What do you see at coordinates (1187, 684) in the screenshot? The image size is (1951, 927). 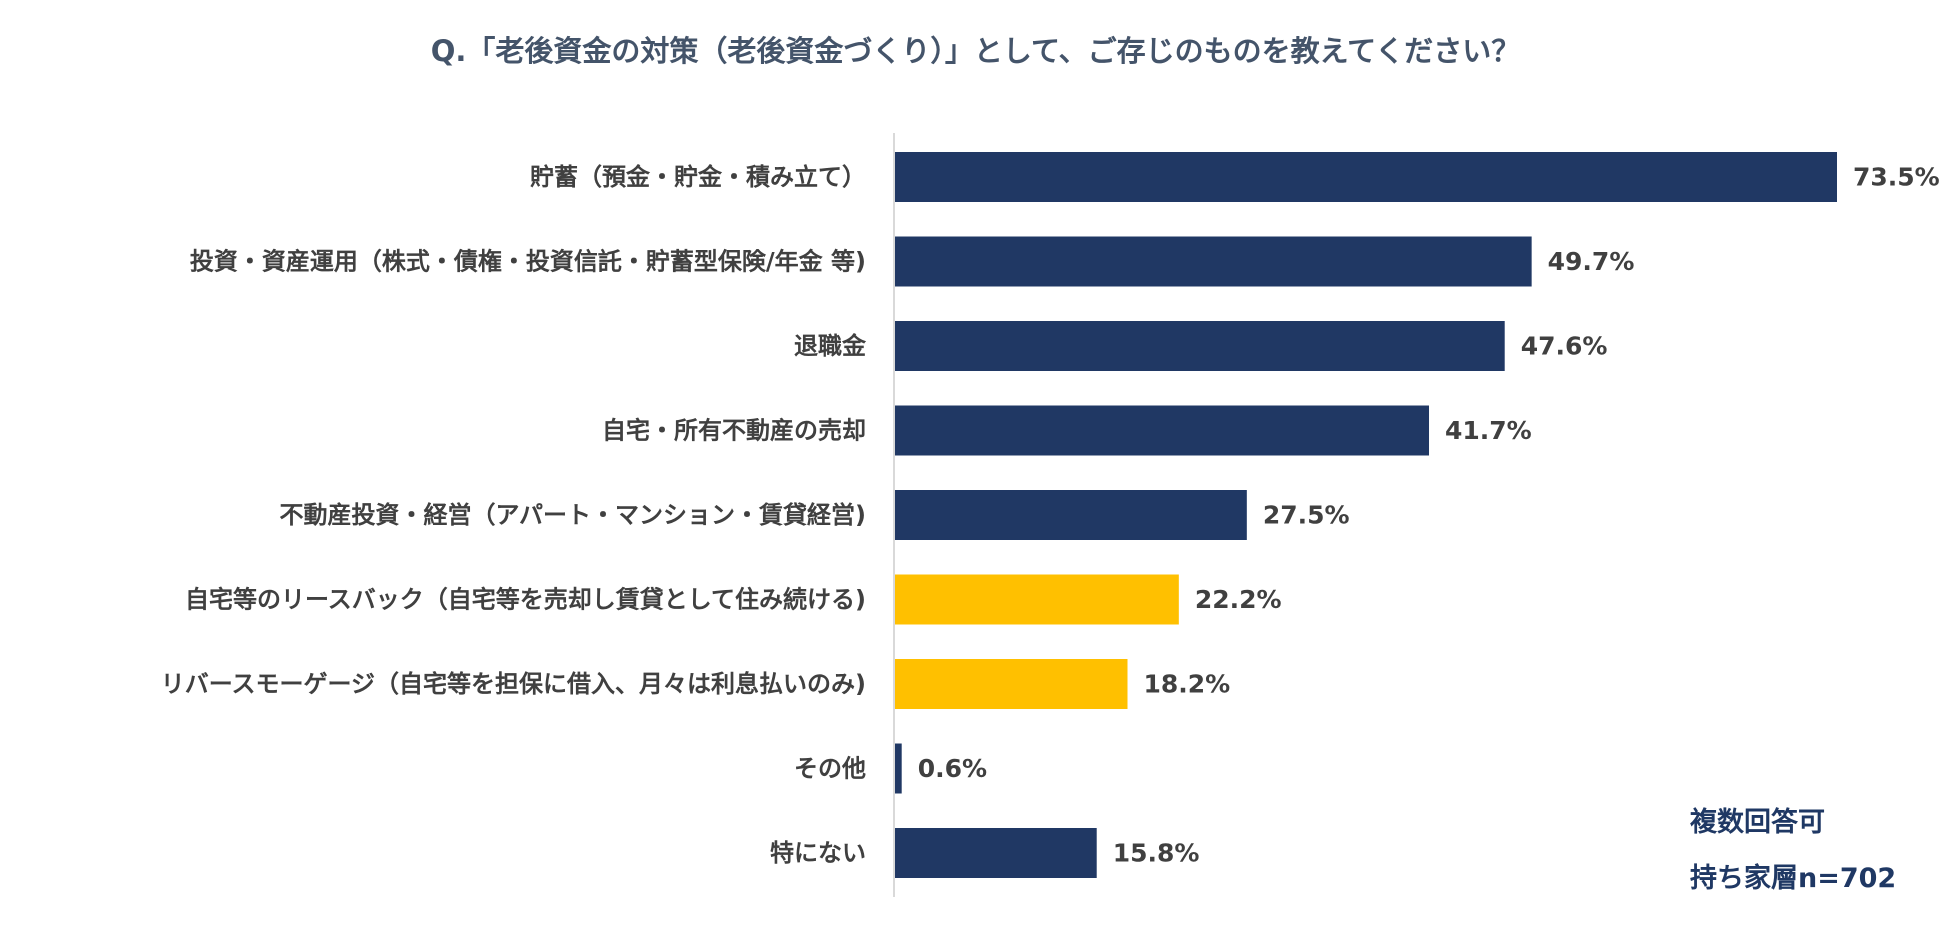 I see `value-label: 18.2%` at bounding box center [1187, 684].